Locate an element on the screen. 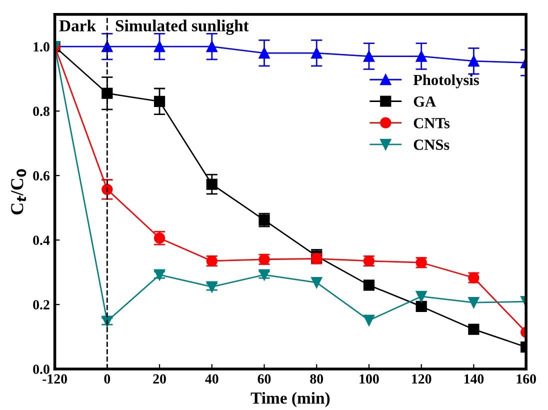  y-tick-label: 0.4 is located at coordinates (41, 241).